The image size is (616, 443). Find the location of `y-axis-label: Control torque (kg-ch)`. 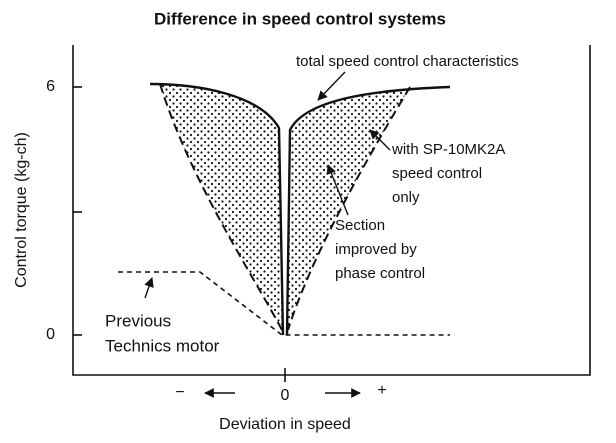

y-axis-label: Control torque (kg-ch) is located at coordinates (21, 210).